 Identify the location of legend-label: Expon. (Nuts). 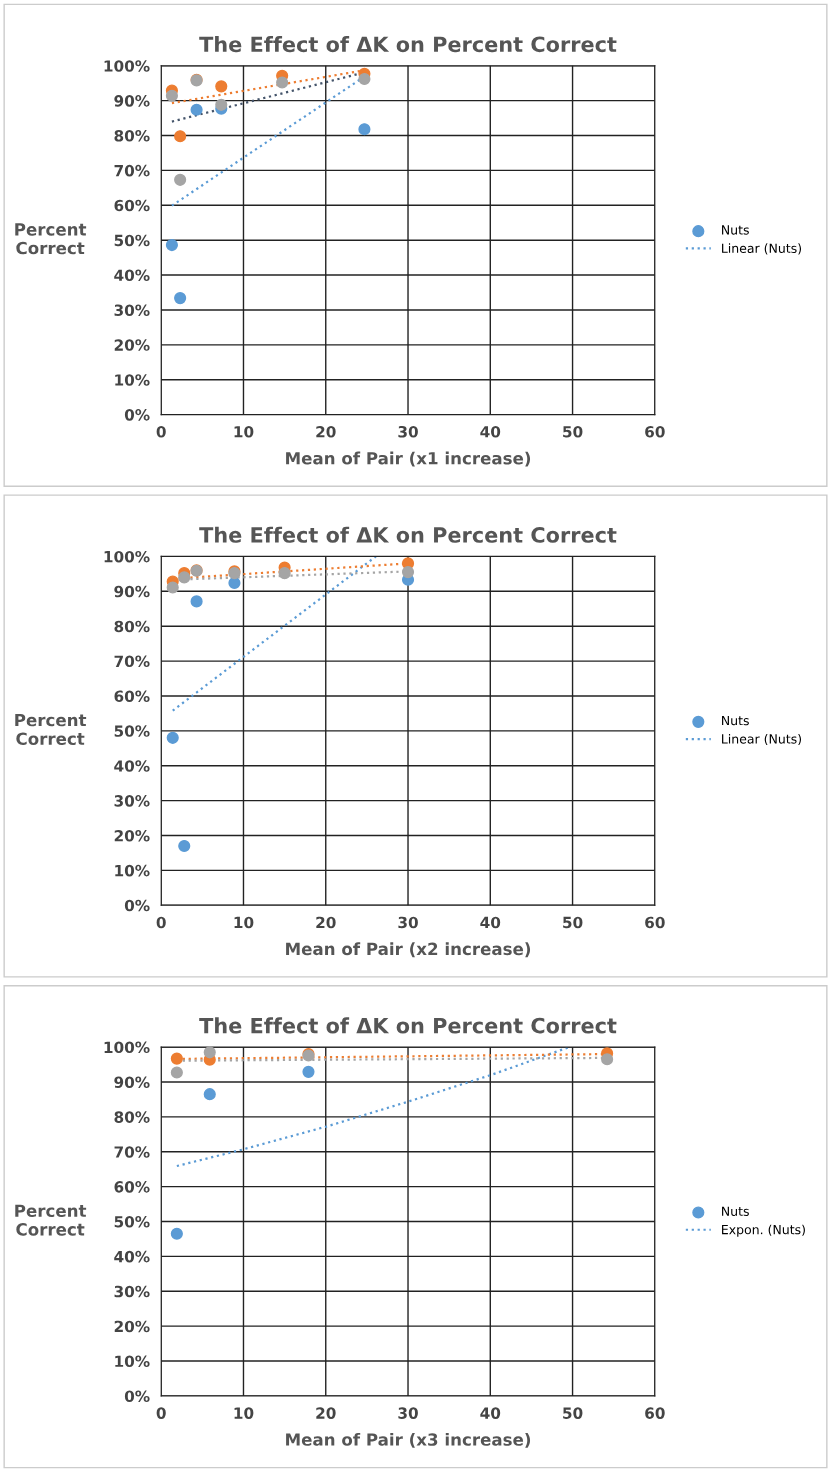
(763, 1230).